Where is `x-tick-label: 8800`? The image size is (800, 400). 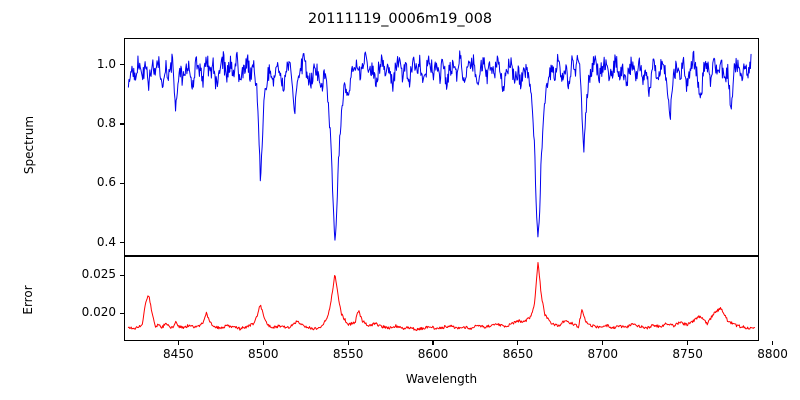 x-tick-label: 8800 is located at coordinates (772, 354).